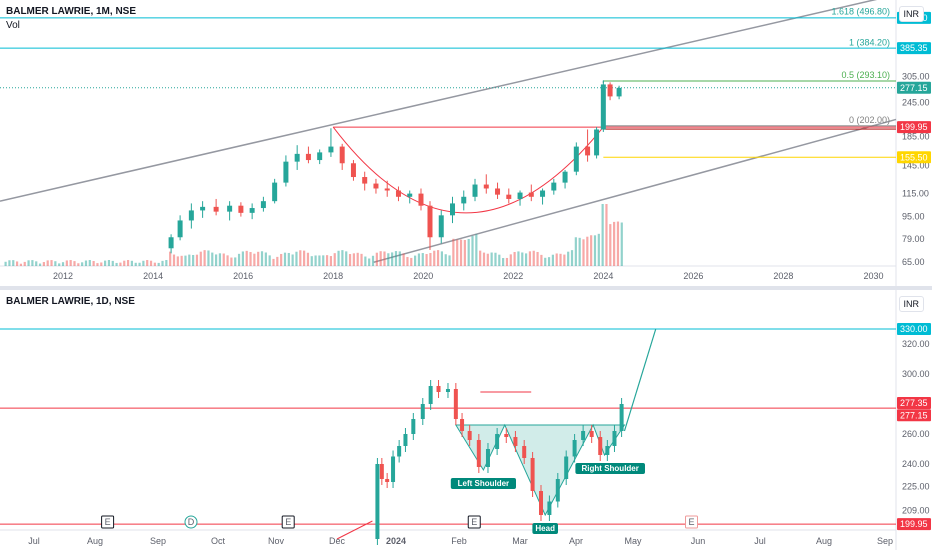  I want to click on dividend-marker, so click(191, 522).